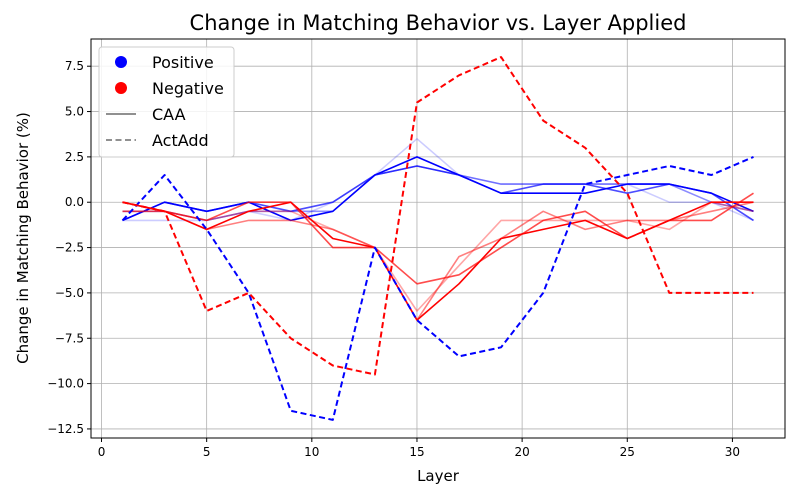 The image size is (800, 500). I want to click on x-tick-label: 0, so click(102, 452).